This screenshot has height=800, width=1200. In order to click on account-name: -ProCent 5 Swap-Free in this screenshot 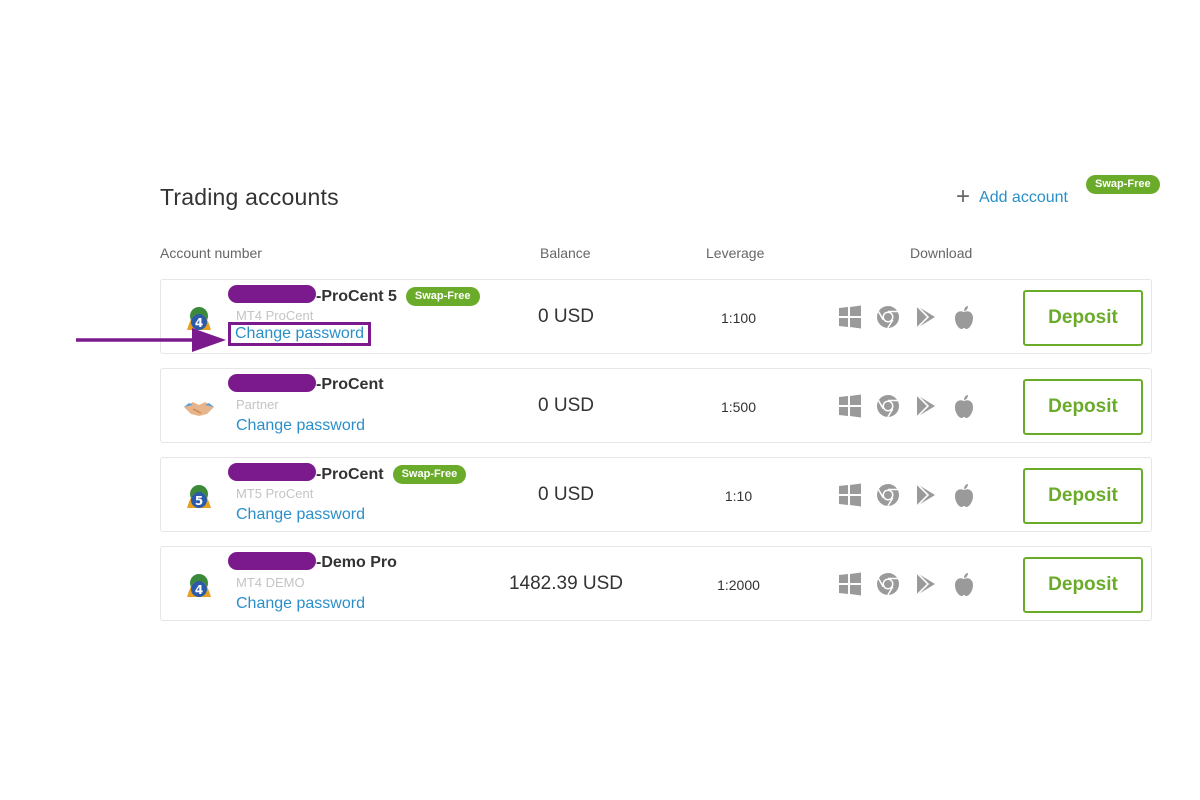, I will do `click(398, 296)`.